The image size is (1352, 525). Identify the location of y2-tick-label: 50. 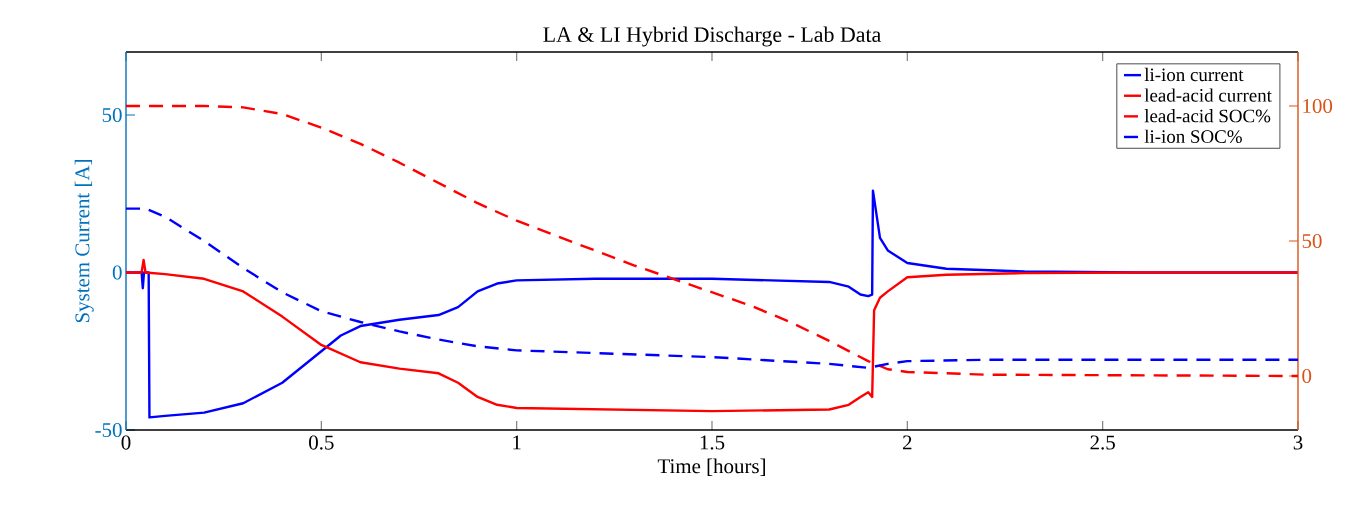
(1312, 241).